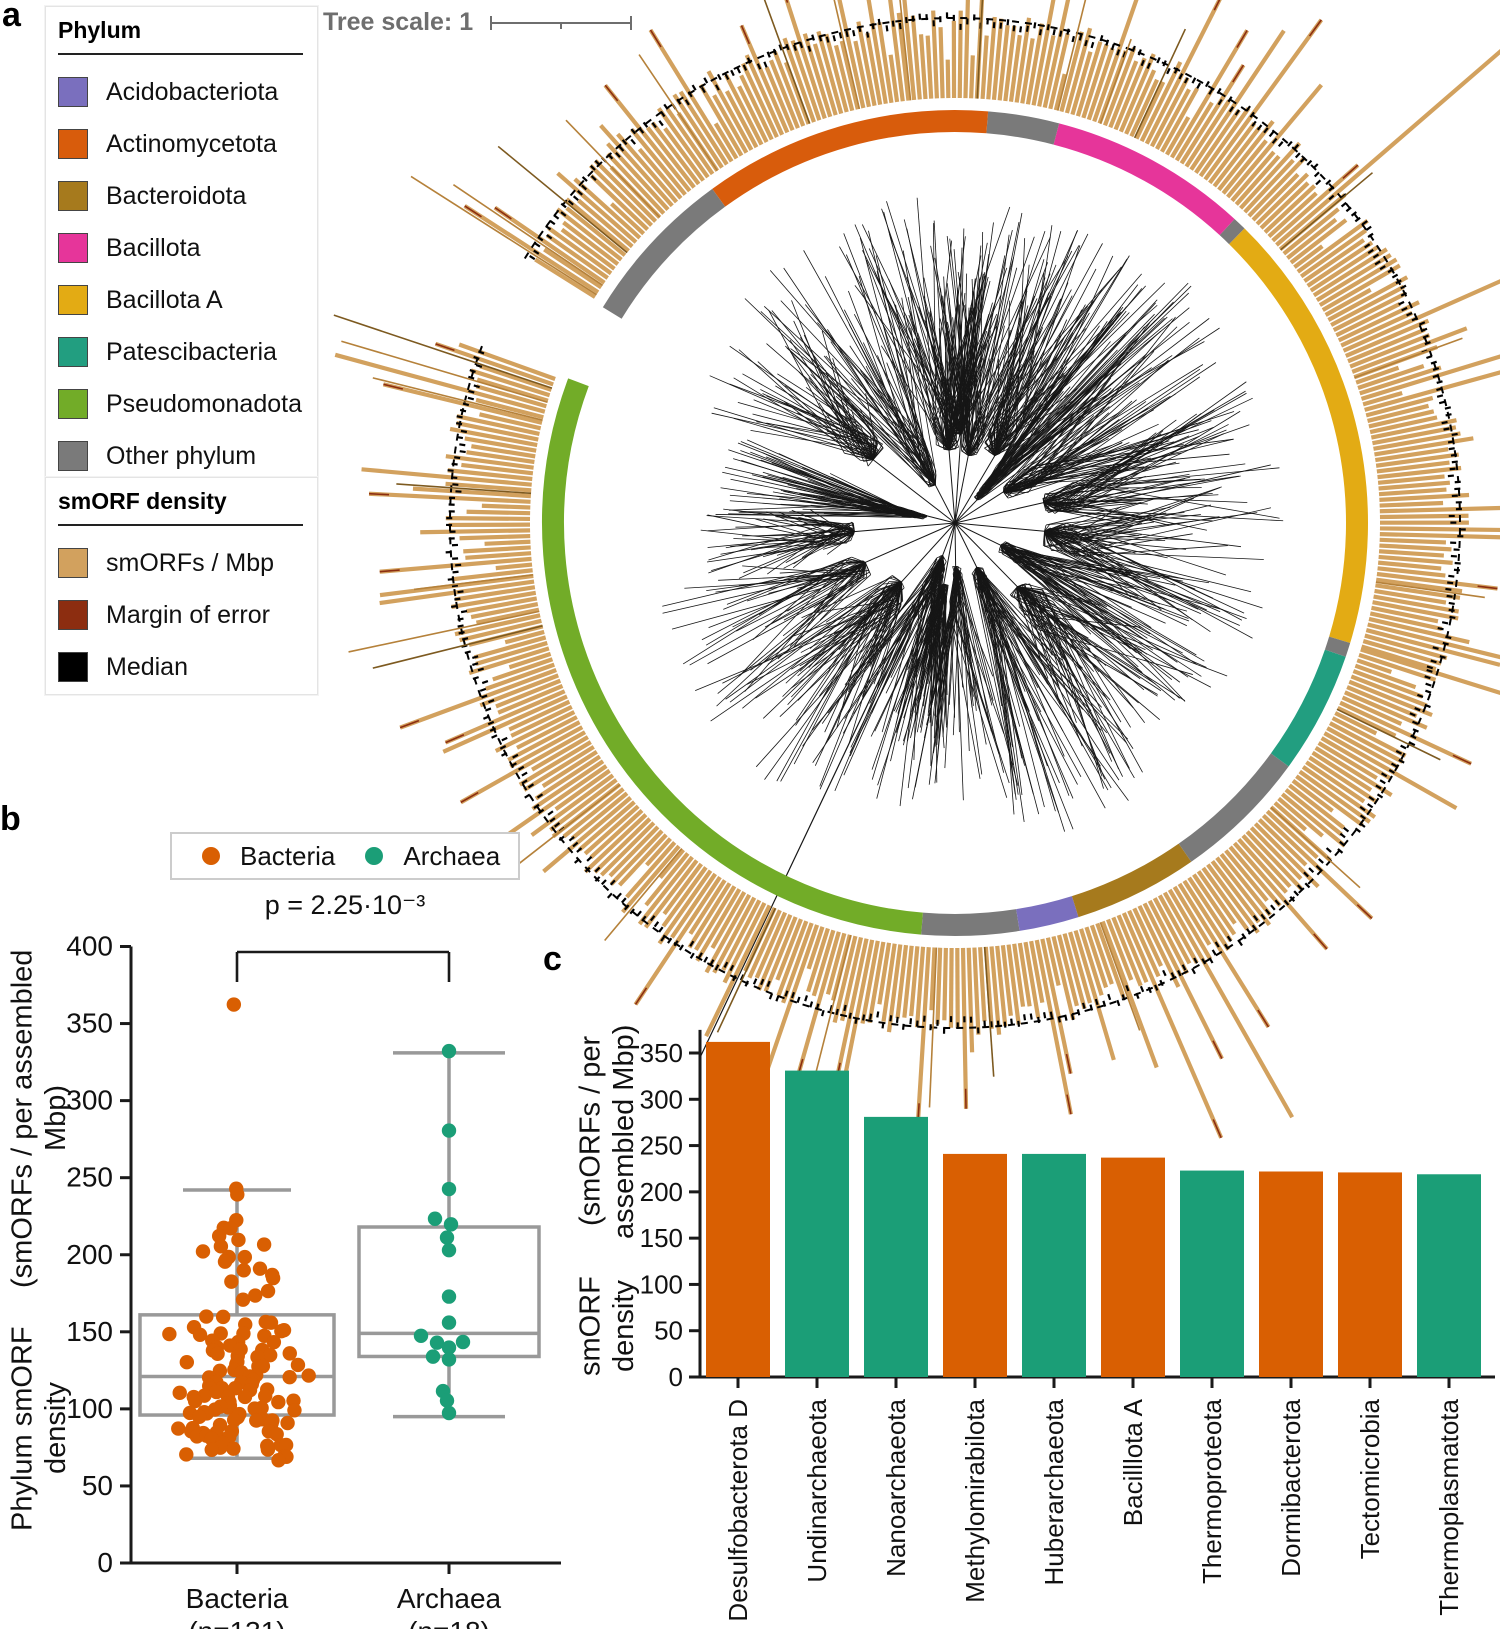 The height and width of the screenshot is (1629, 1500). Describe the element at coordinates (180, 507) in the screenshot. I see `smorf-legend-title: smORF density` at that location.